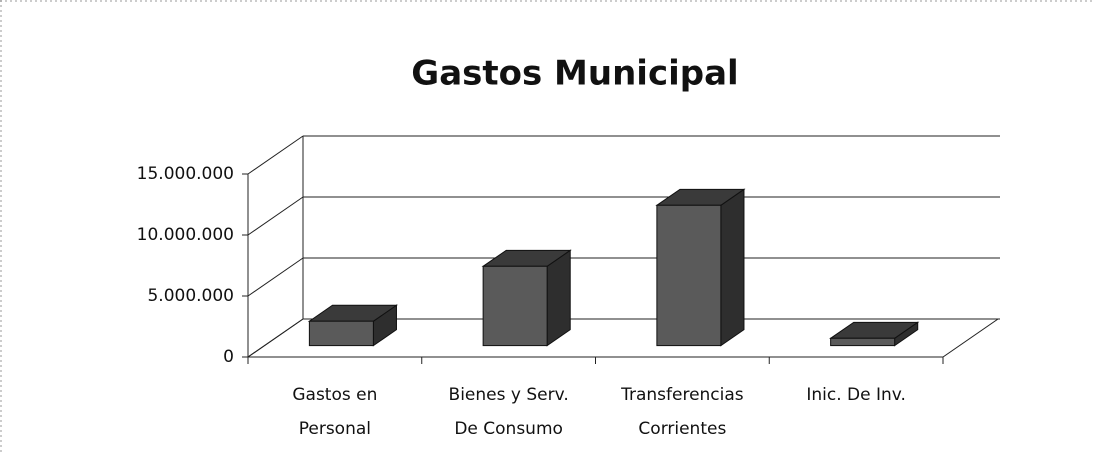  What do you see at coordinates (185, 235) in the screenshot?
I see `y-tick-label: 10.000.000` at bounding box center [185, 235].